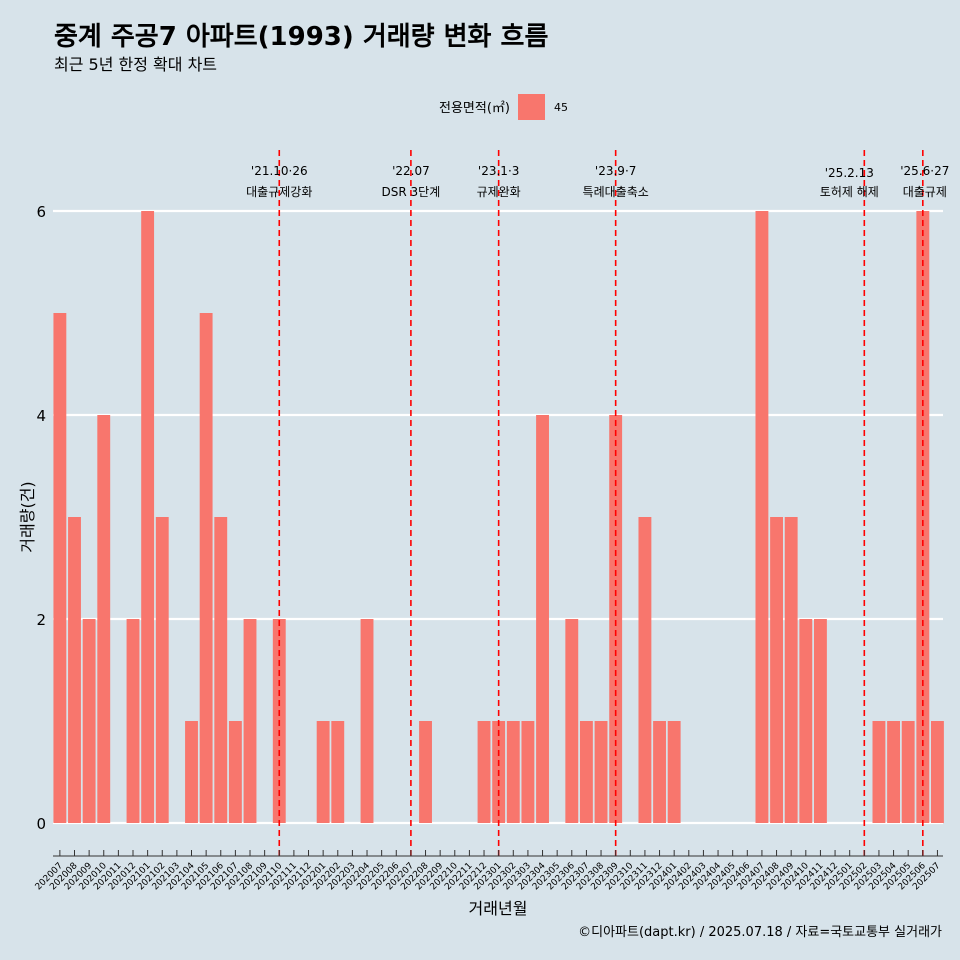  What do you see at coordinates (925, 192) in the screenshot?
I see `annotation-label: 대출규제` at bounding box center [925, 192].